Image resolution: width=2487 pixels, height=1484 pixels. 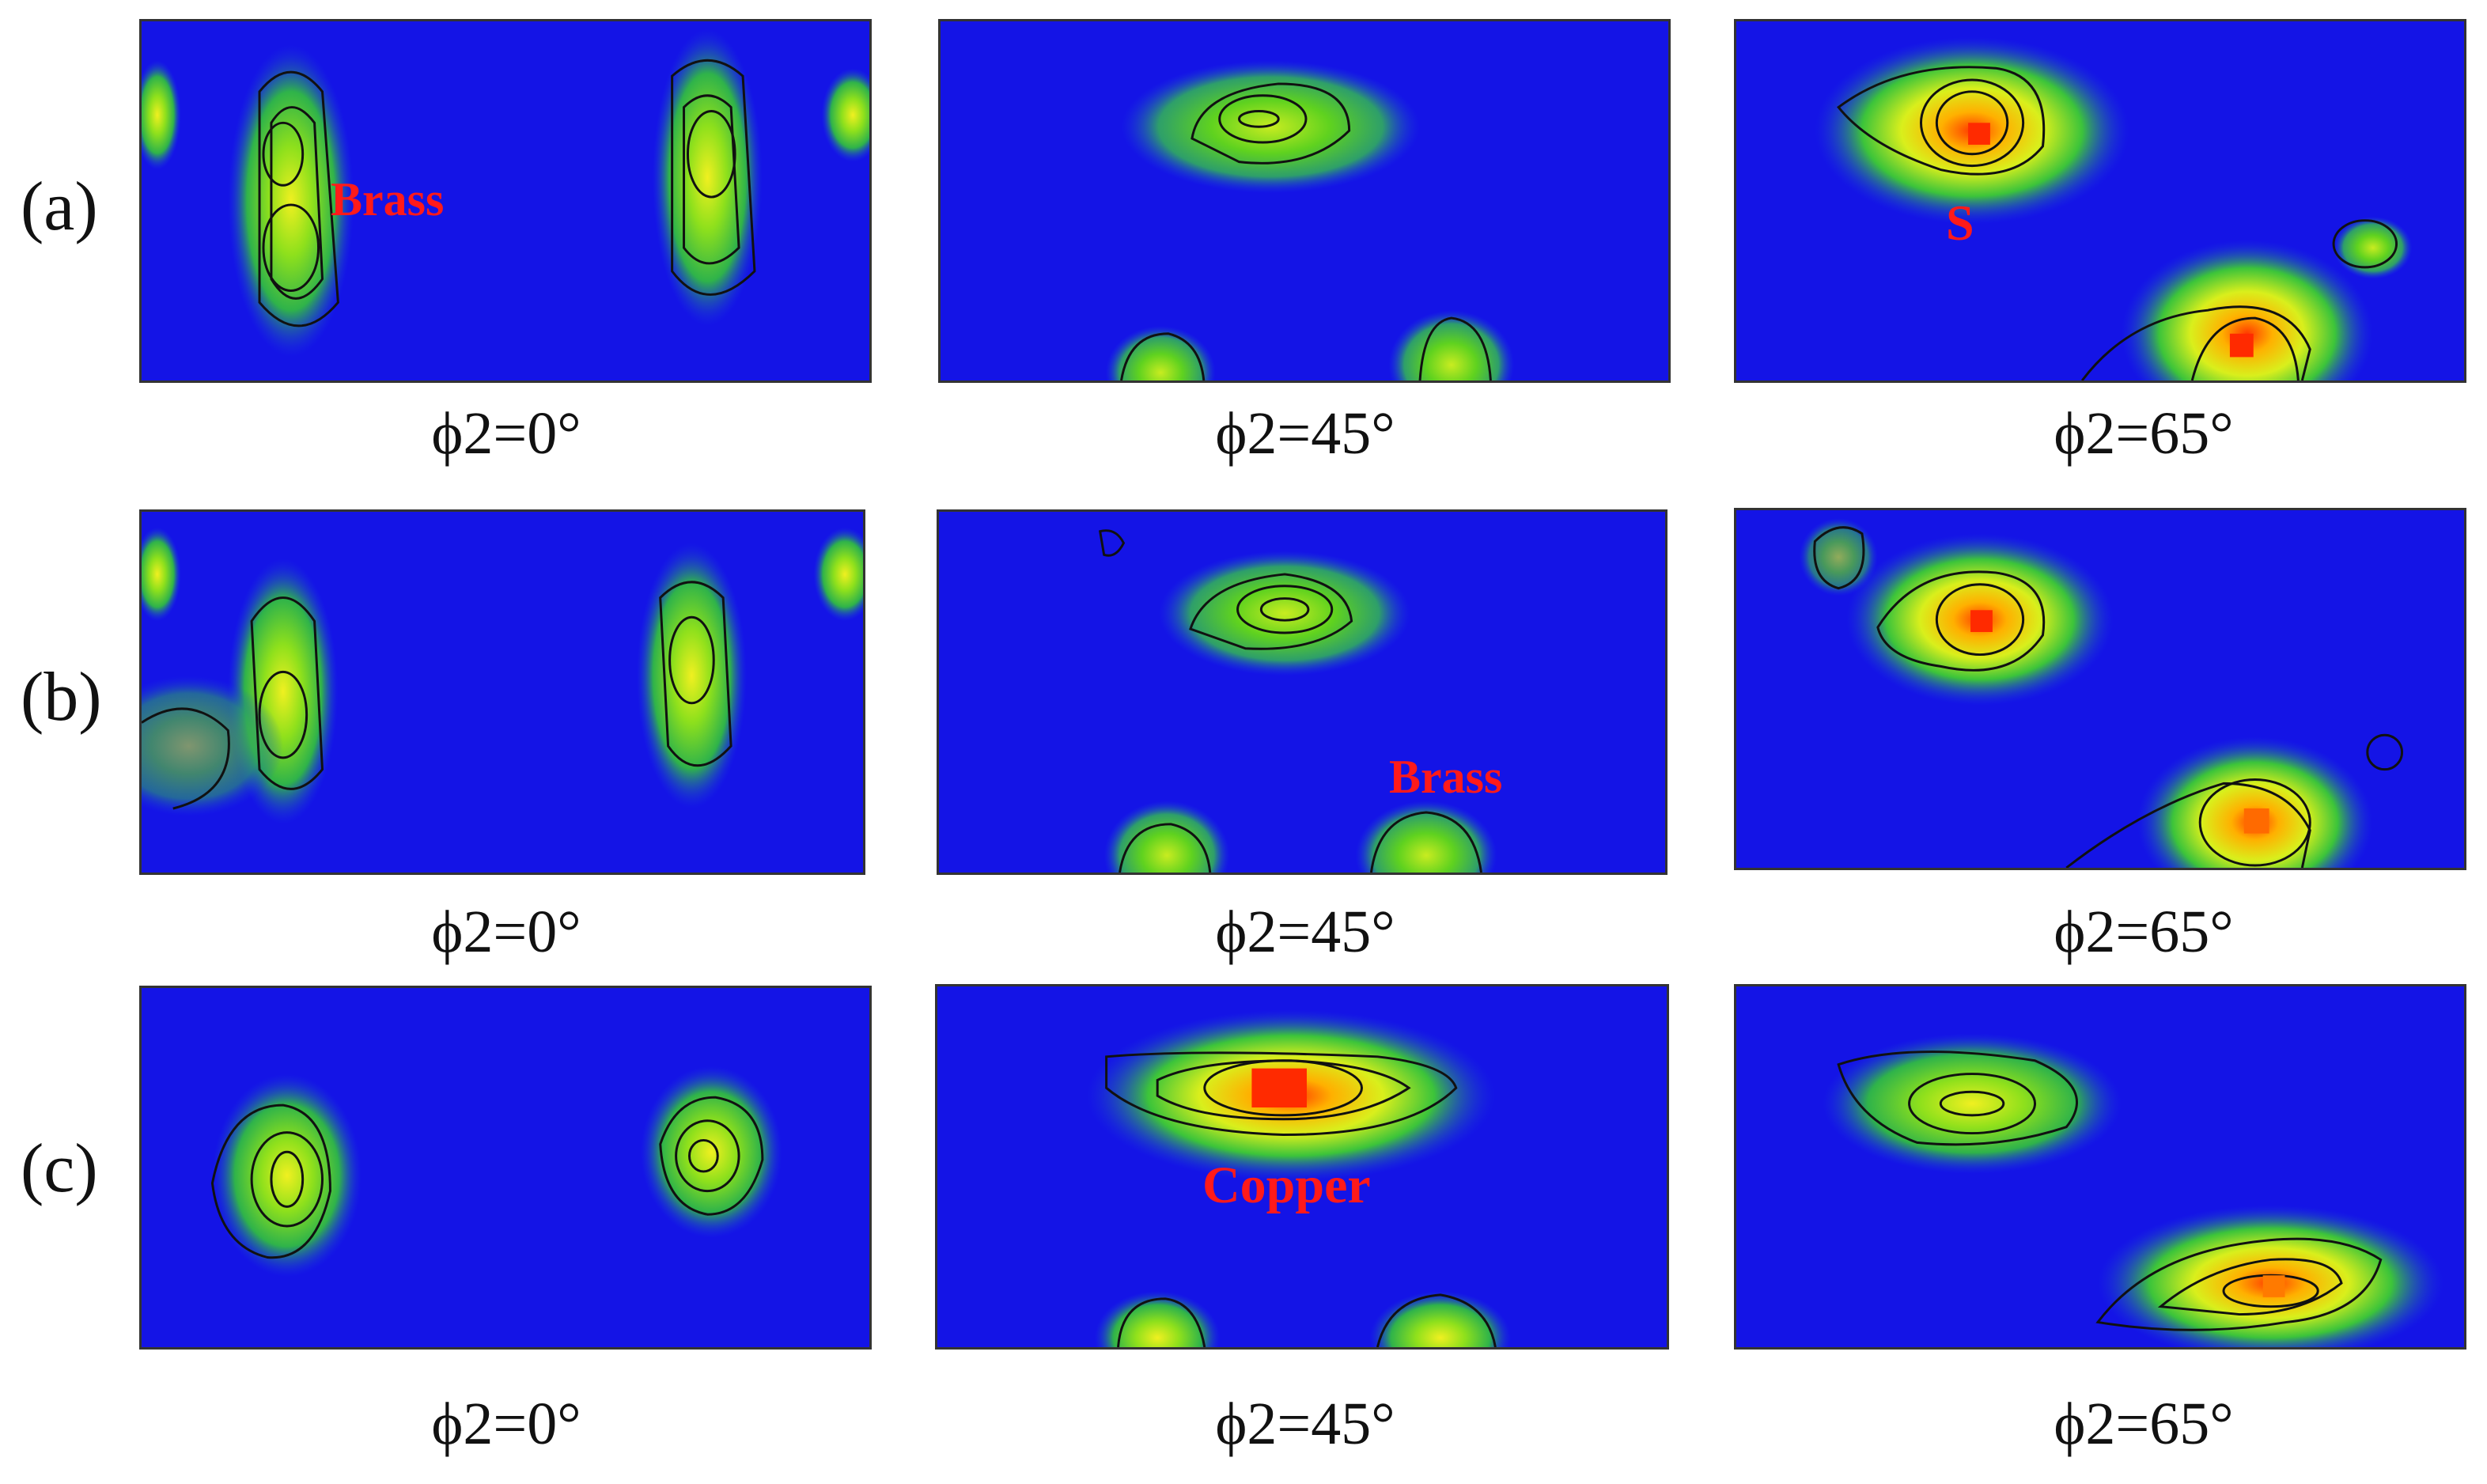 I want to click on annotation-brass-b: Brass, so click(x=1446, y=777).